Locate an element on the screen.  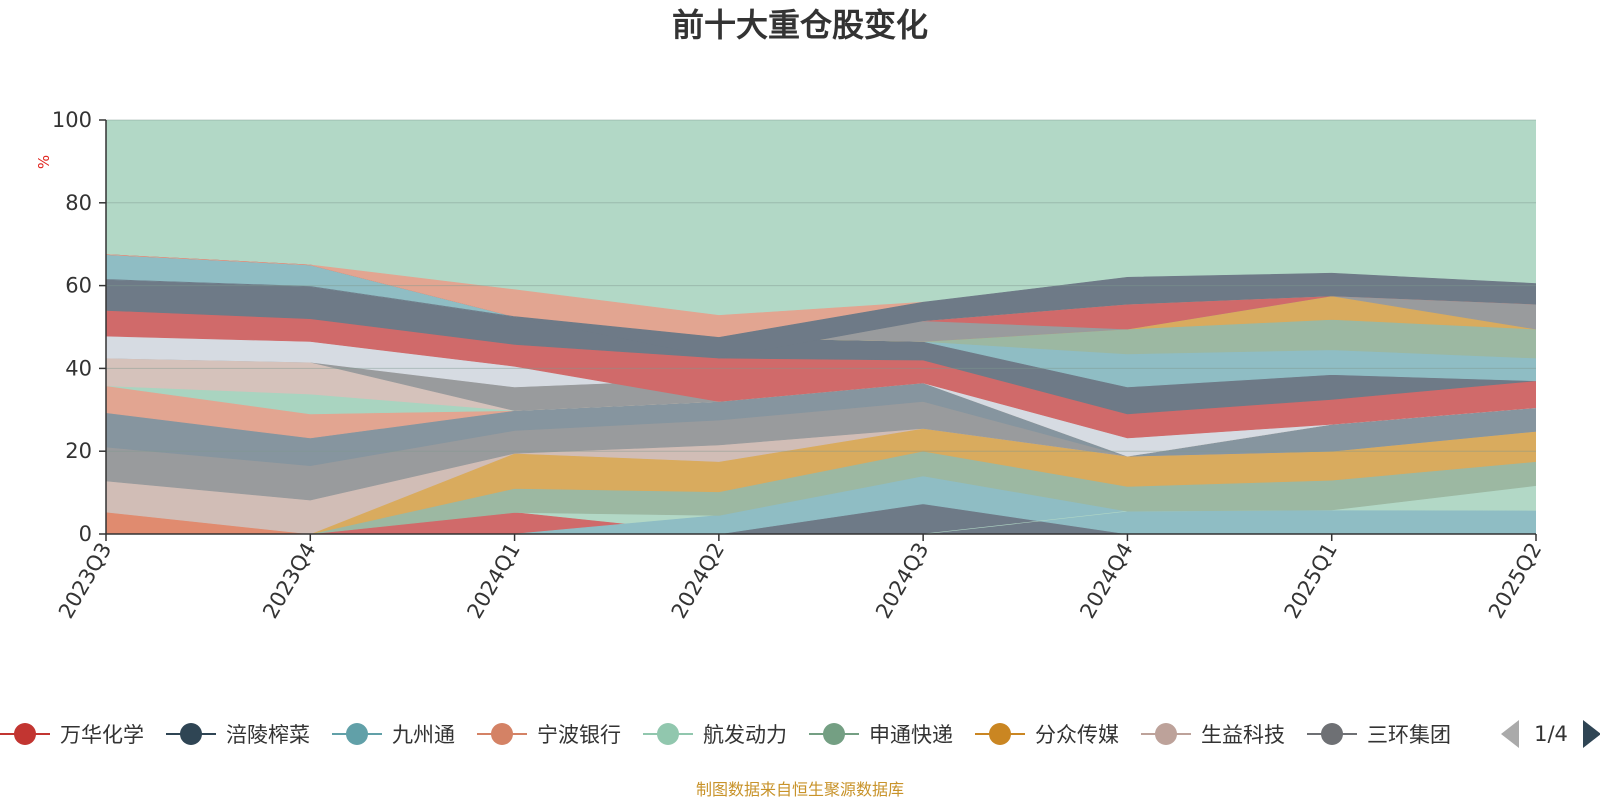
legend-label: 生益科技 is located at coordinates (1243, 735).